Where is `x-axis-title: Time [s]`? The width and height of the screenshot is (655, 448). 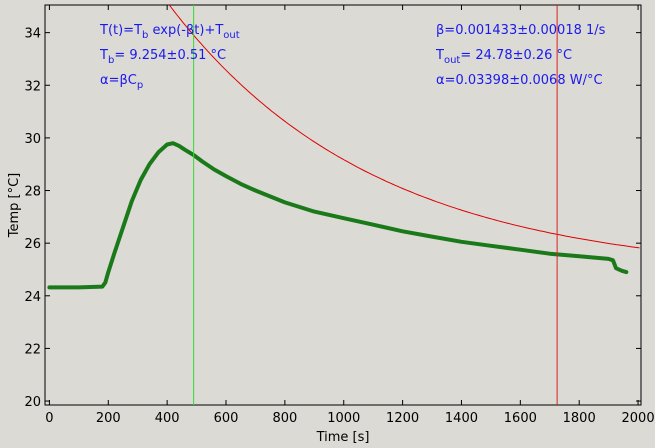 x-axis-title: Time [s] is located at coordinates (343, 437).